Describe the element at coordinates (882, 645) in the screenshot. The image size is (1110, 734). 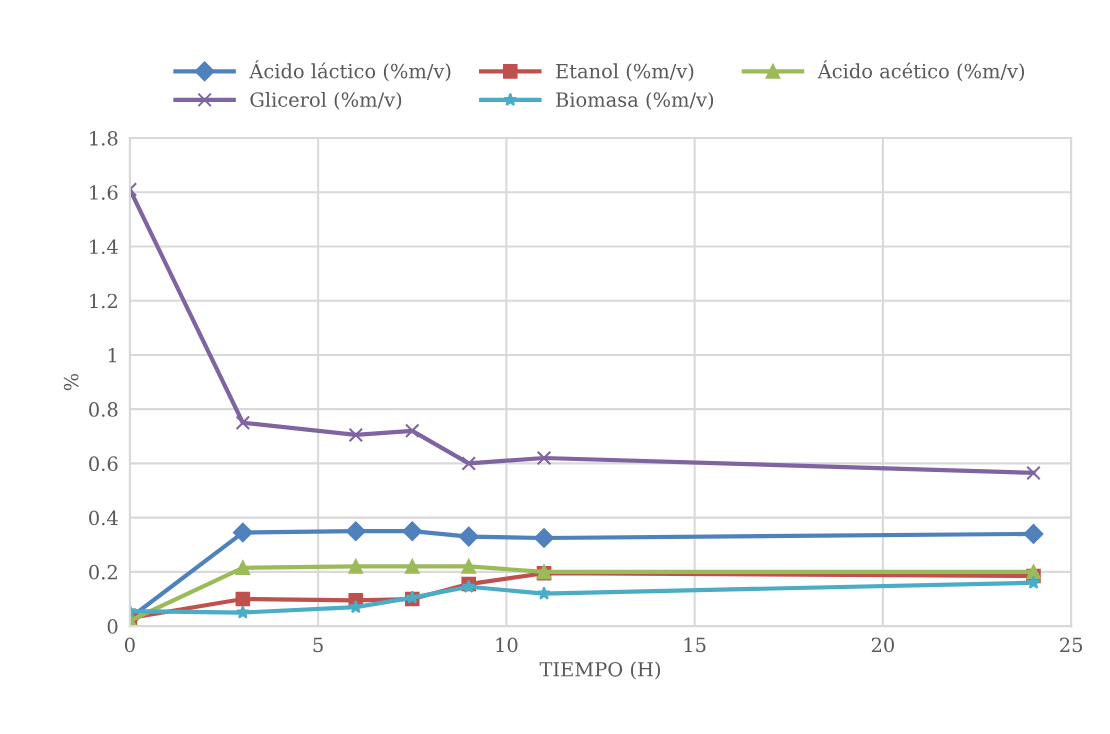
I see `x-tick-label: 20` at that location.